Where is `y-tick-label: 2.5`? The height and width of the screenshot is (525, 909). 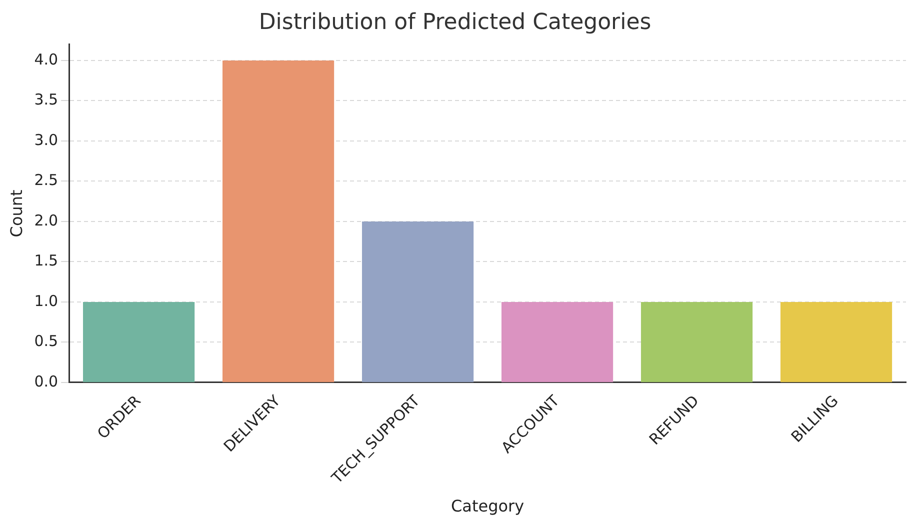 y-tick-label: 2.5 is located at coordinates (46, 180).